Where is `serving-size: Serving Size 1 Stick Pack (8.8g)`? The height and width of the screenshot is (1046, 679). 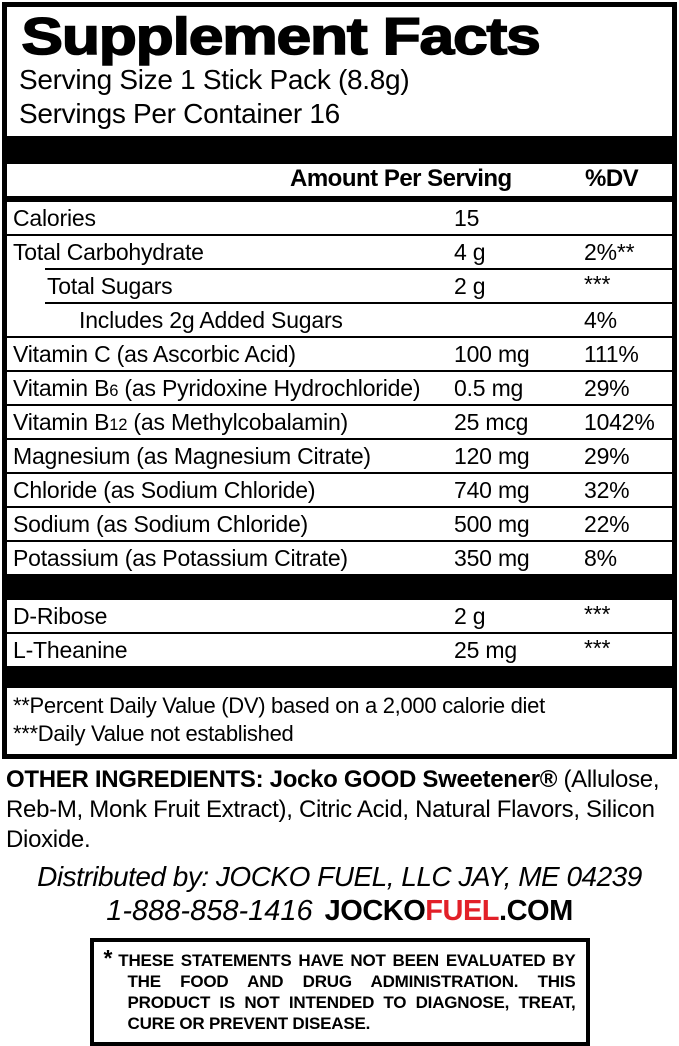
serving-size: Serving Size 1 Stick Pack (8.8g) is located at coordinates (214, 79).